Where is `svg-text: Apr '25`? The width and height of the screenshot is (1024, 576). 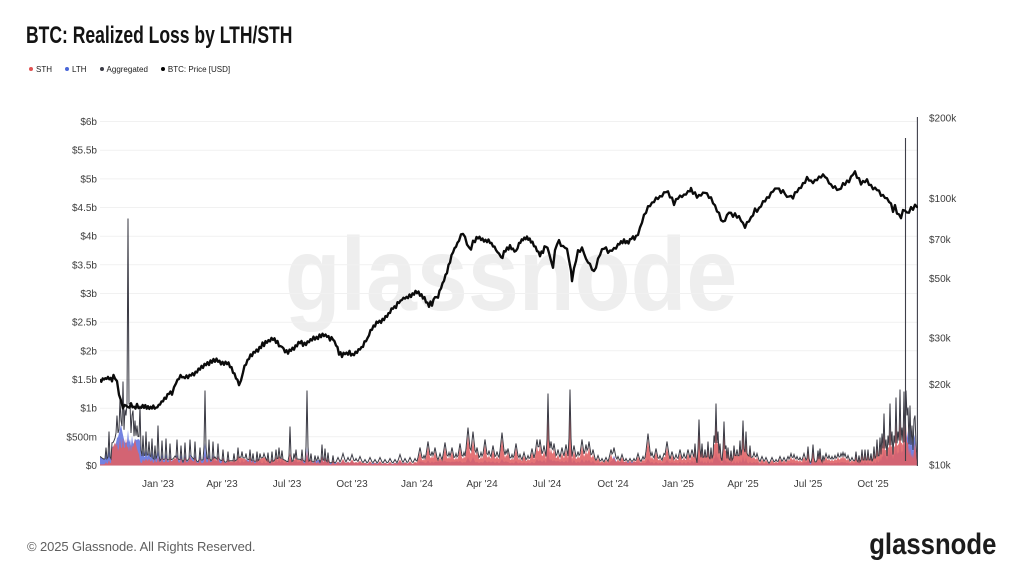 svg-text: Apr '25 is located at coordinates (743, 484).